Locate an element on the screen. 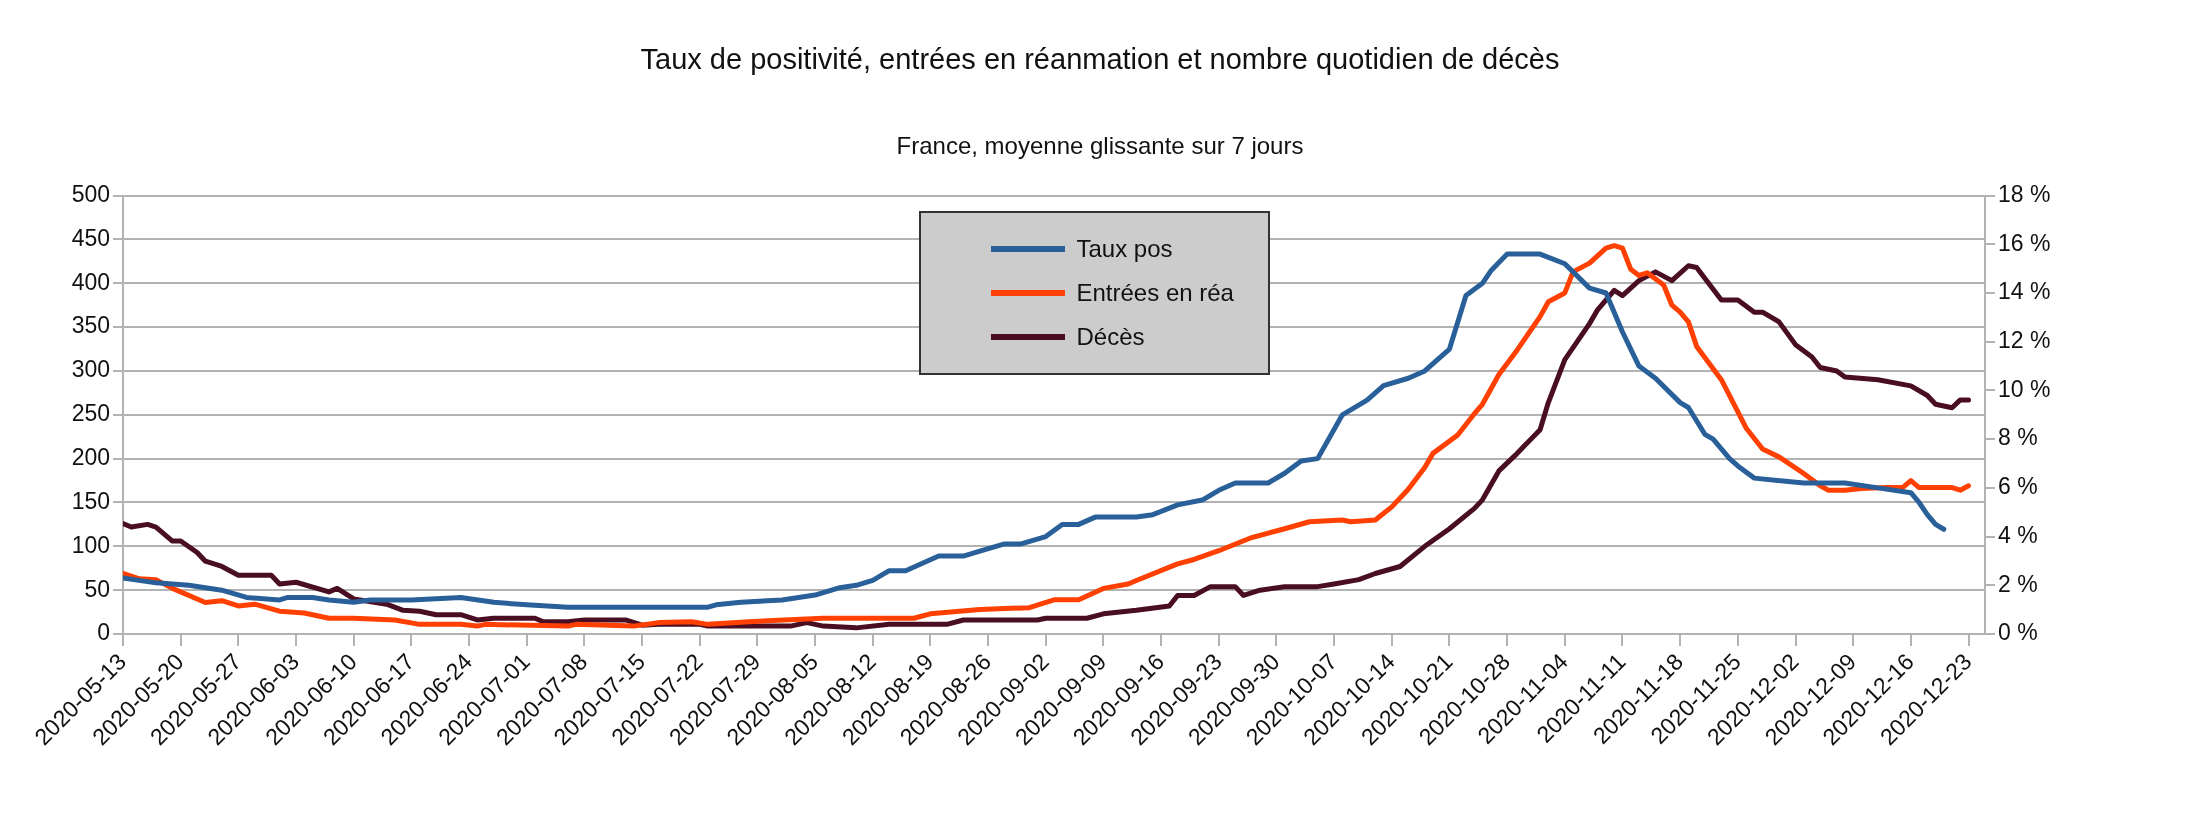  y-tick-label: 200 is located at coordinates (90, 456).